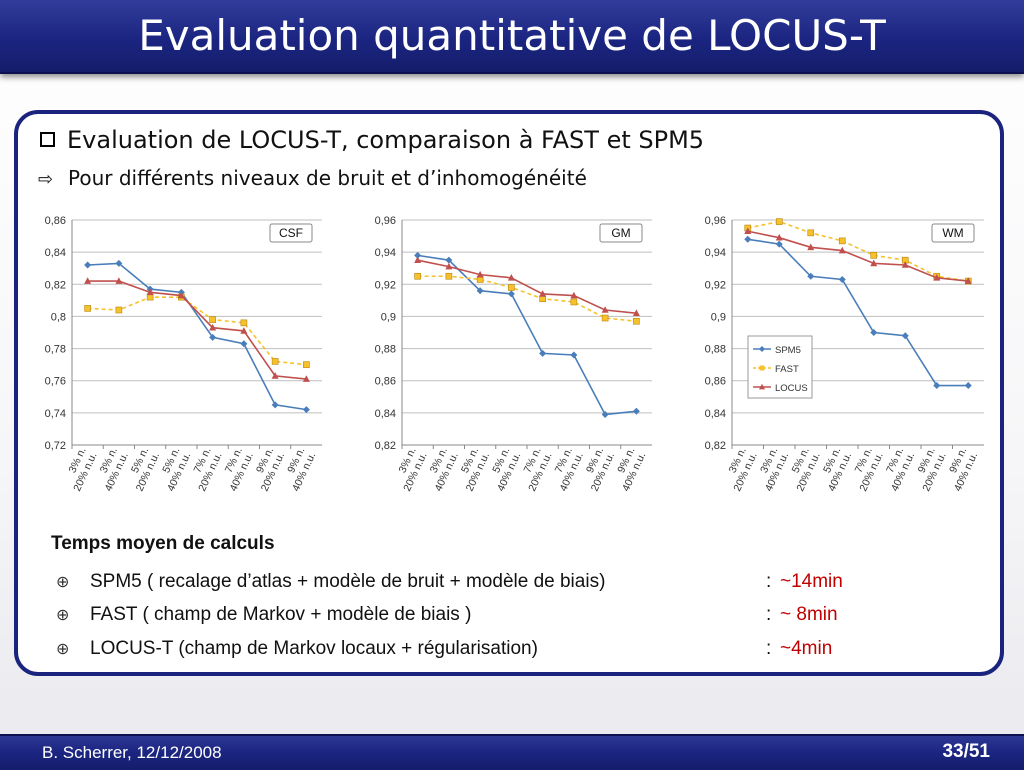 This screenshot has height=770, width=1024. I want to click on legend-label: FAST, so click(787, 369).